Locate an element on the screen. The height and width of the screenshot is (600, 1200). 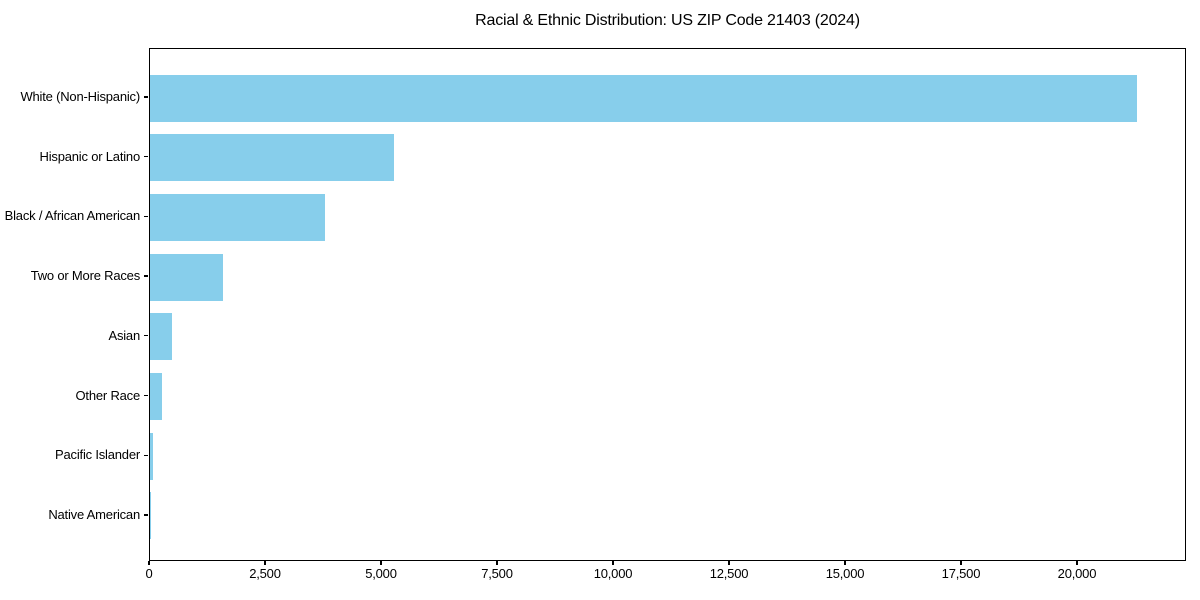
bar-pacific-islander is located at coordinates (152, 456).